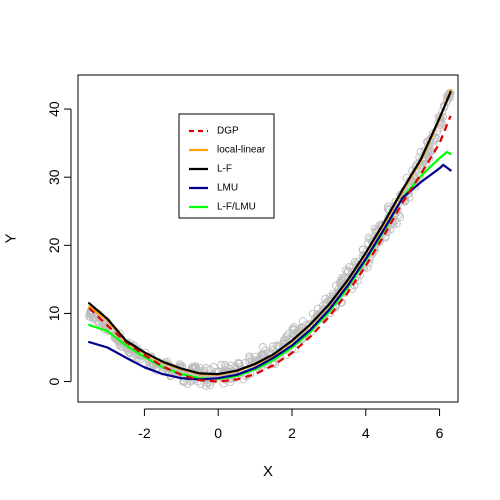  Describe the element at coordinates (228, 131) in the screenshot. I see `legend-label: DGP` at that location.